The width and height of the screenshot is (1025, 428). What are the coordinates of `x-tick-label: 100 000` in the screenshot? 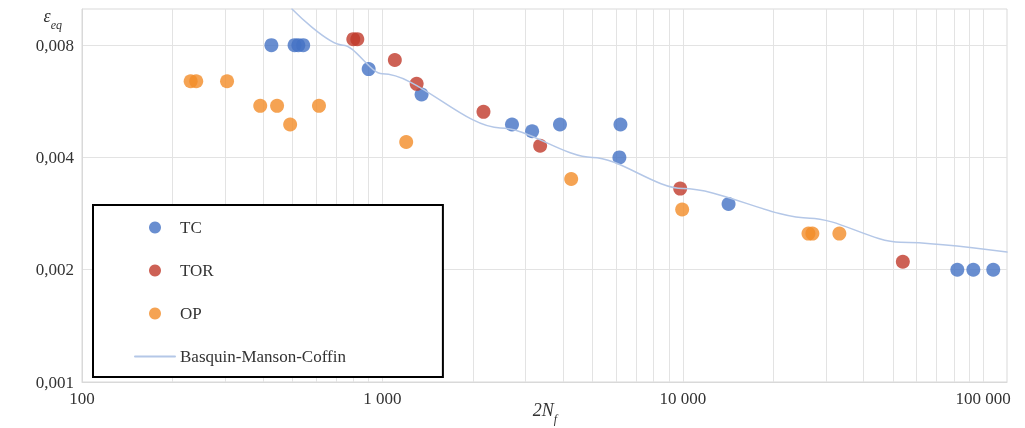 It's located at (983, 398).